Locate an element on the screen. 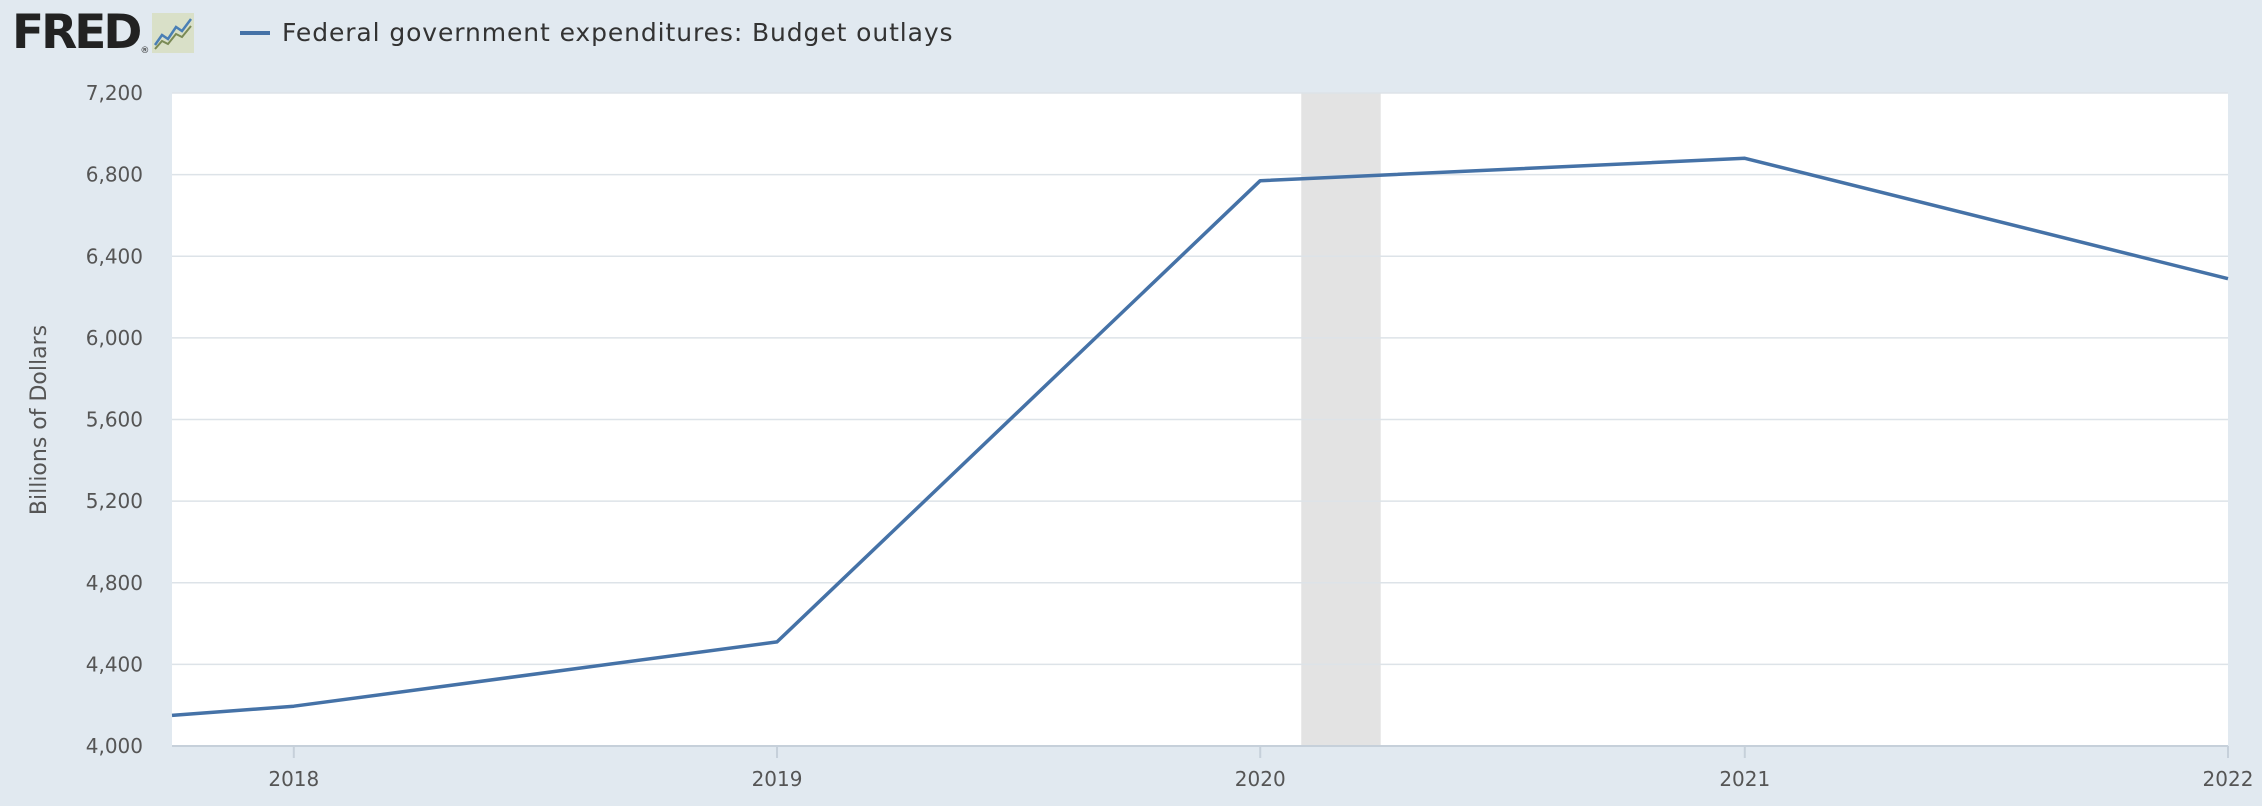  x-axis: 2018 2019 2020 2021 2022 is located at coordinates (1260, 768).